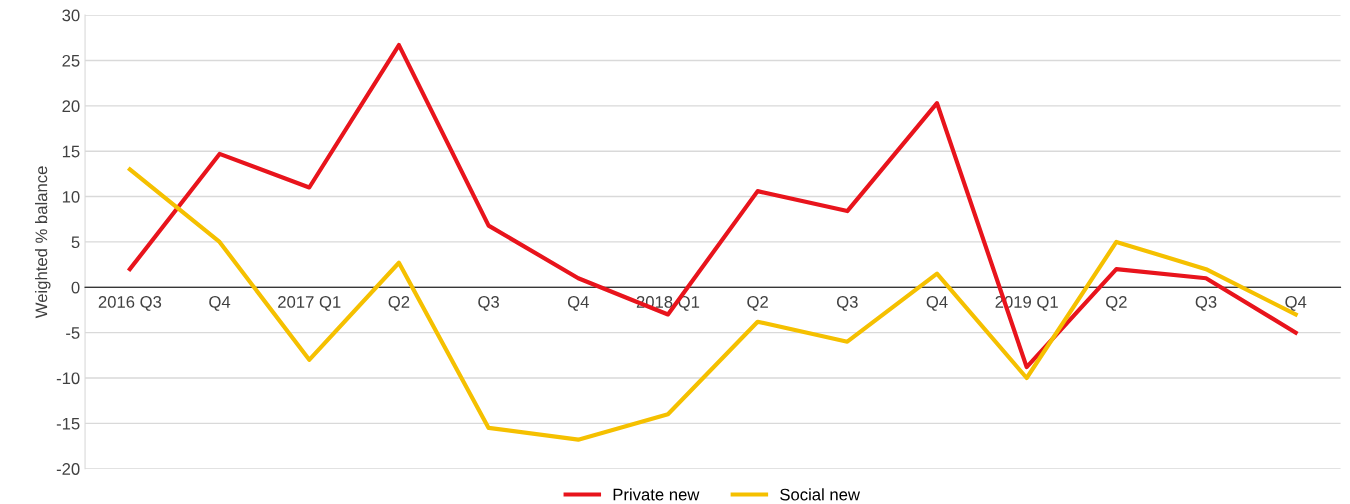  I want to click on y-tick-label: 5, so click(75, 242).